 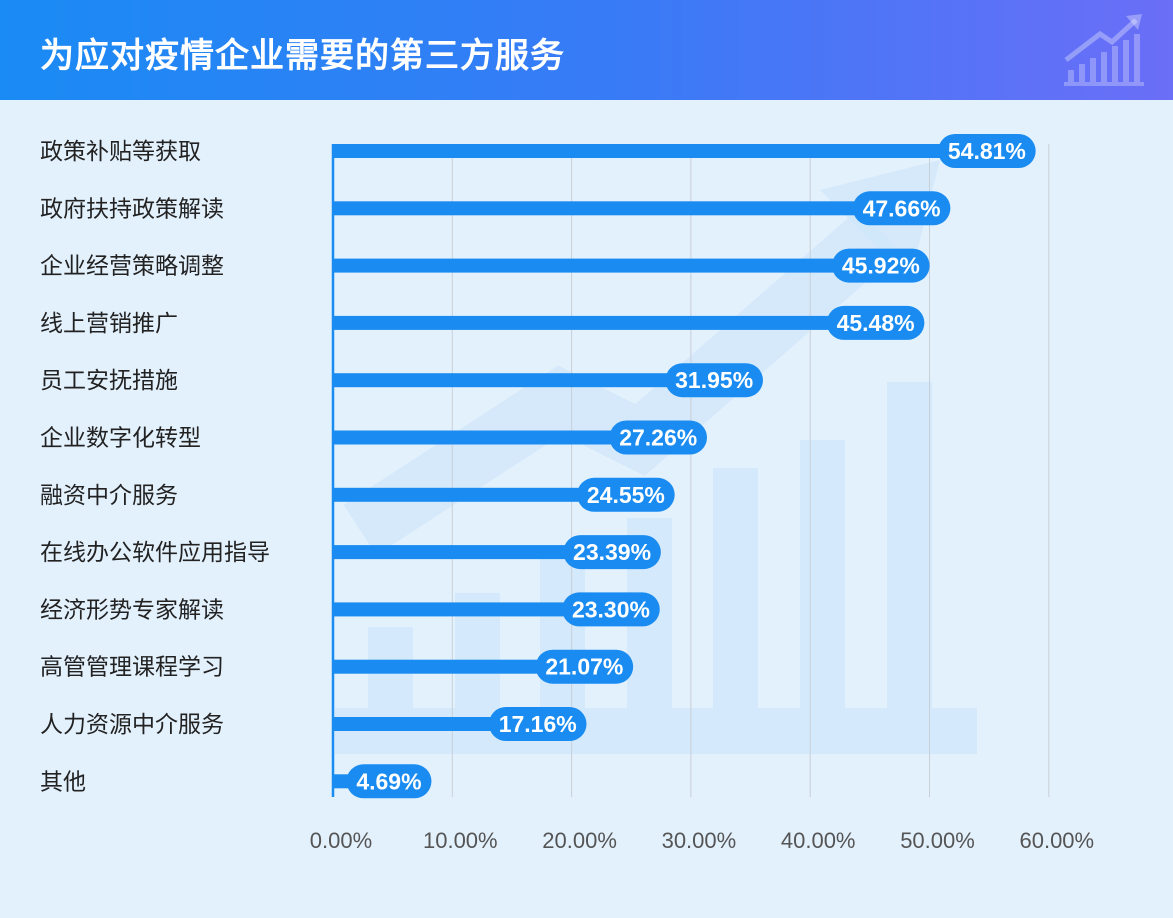 I want to click on value-label: 45.92%, so click(x=881, y=266).